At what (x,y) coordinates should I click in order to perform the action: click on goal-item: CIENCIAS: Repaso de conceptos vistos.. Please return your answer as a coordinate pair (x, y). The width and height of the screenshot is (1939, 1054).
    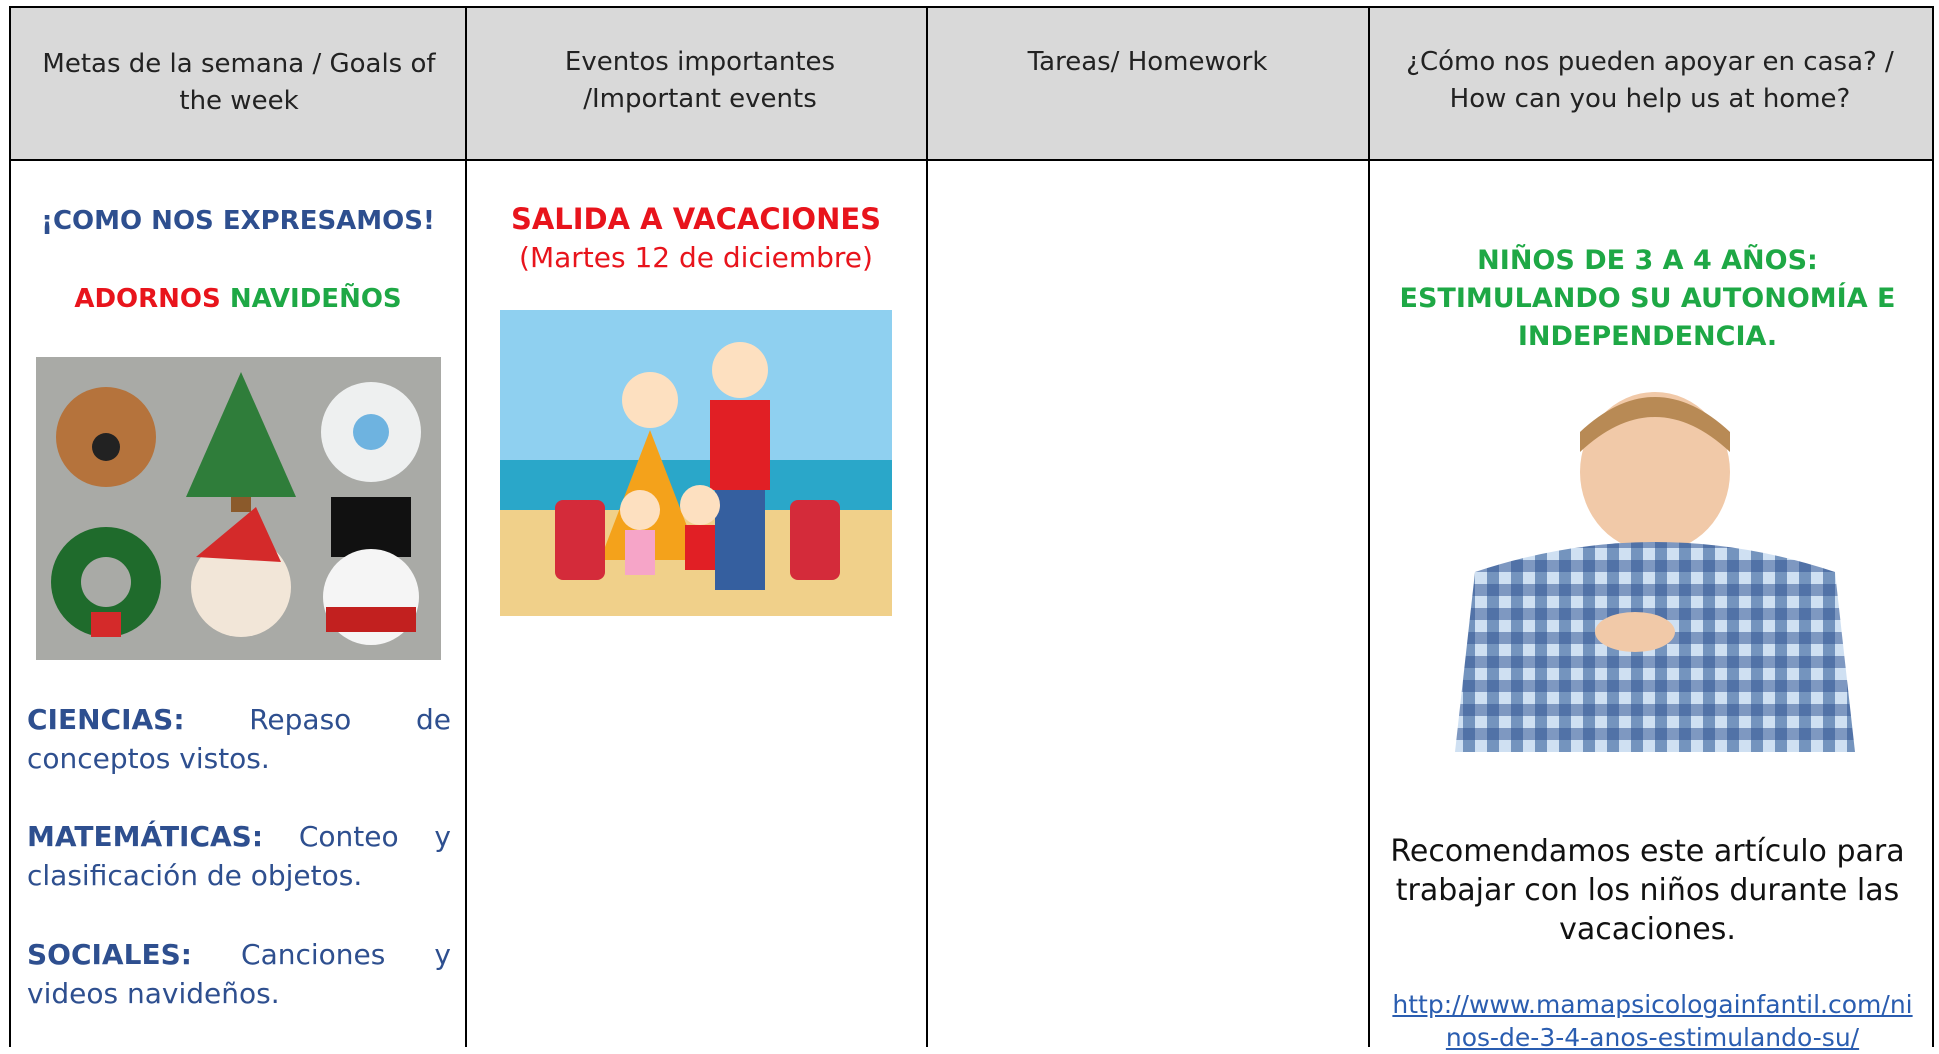
    Looking at the image, I should click on (239, 739).